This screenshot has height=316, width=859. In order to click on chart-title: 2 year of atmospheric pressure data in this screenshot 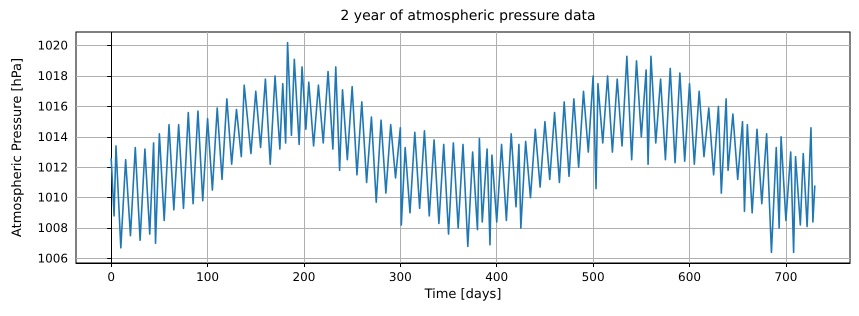, I will do `click(468, 16)`.